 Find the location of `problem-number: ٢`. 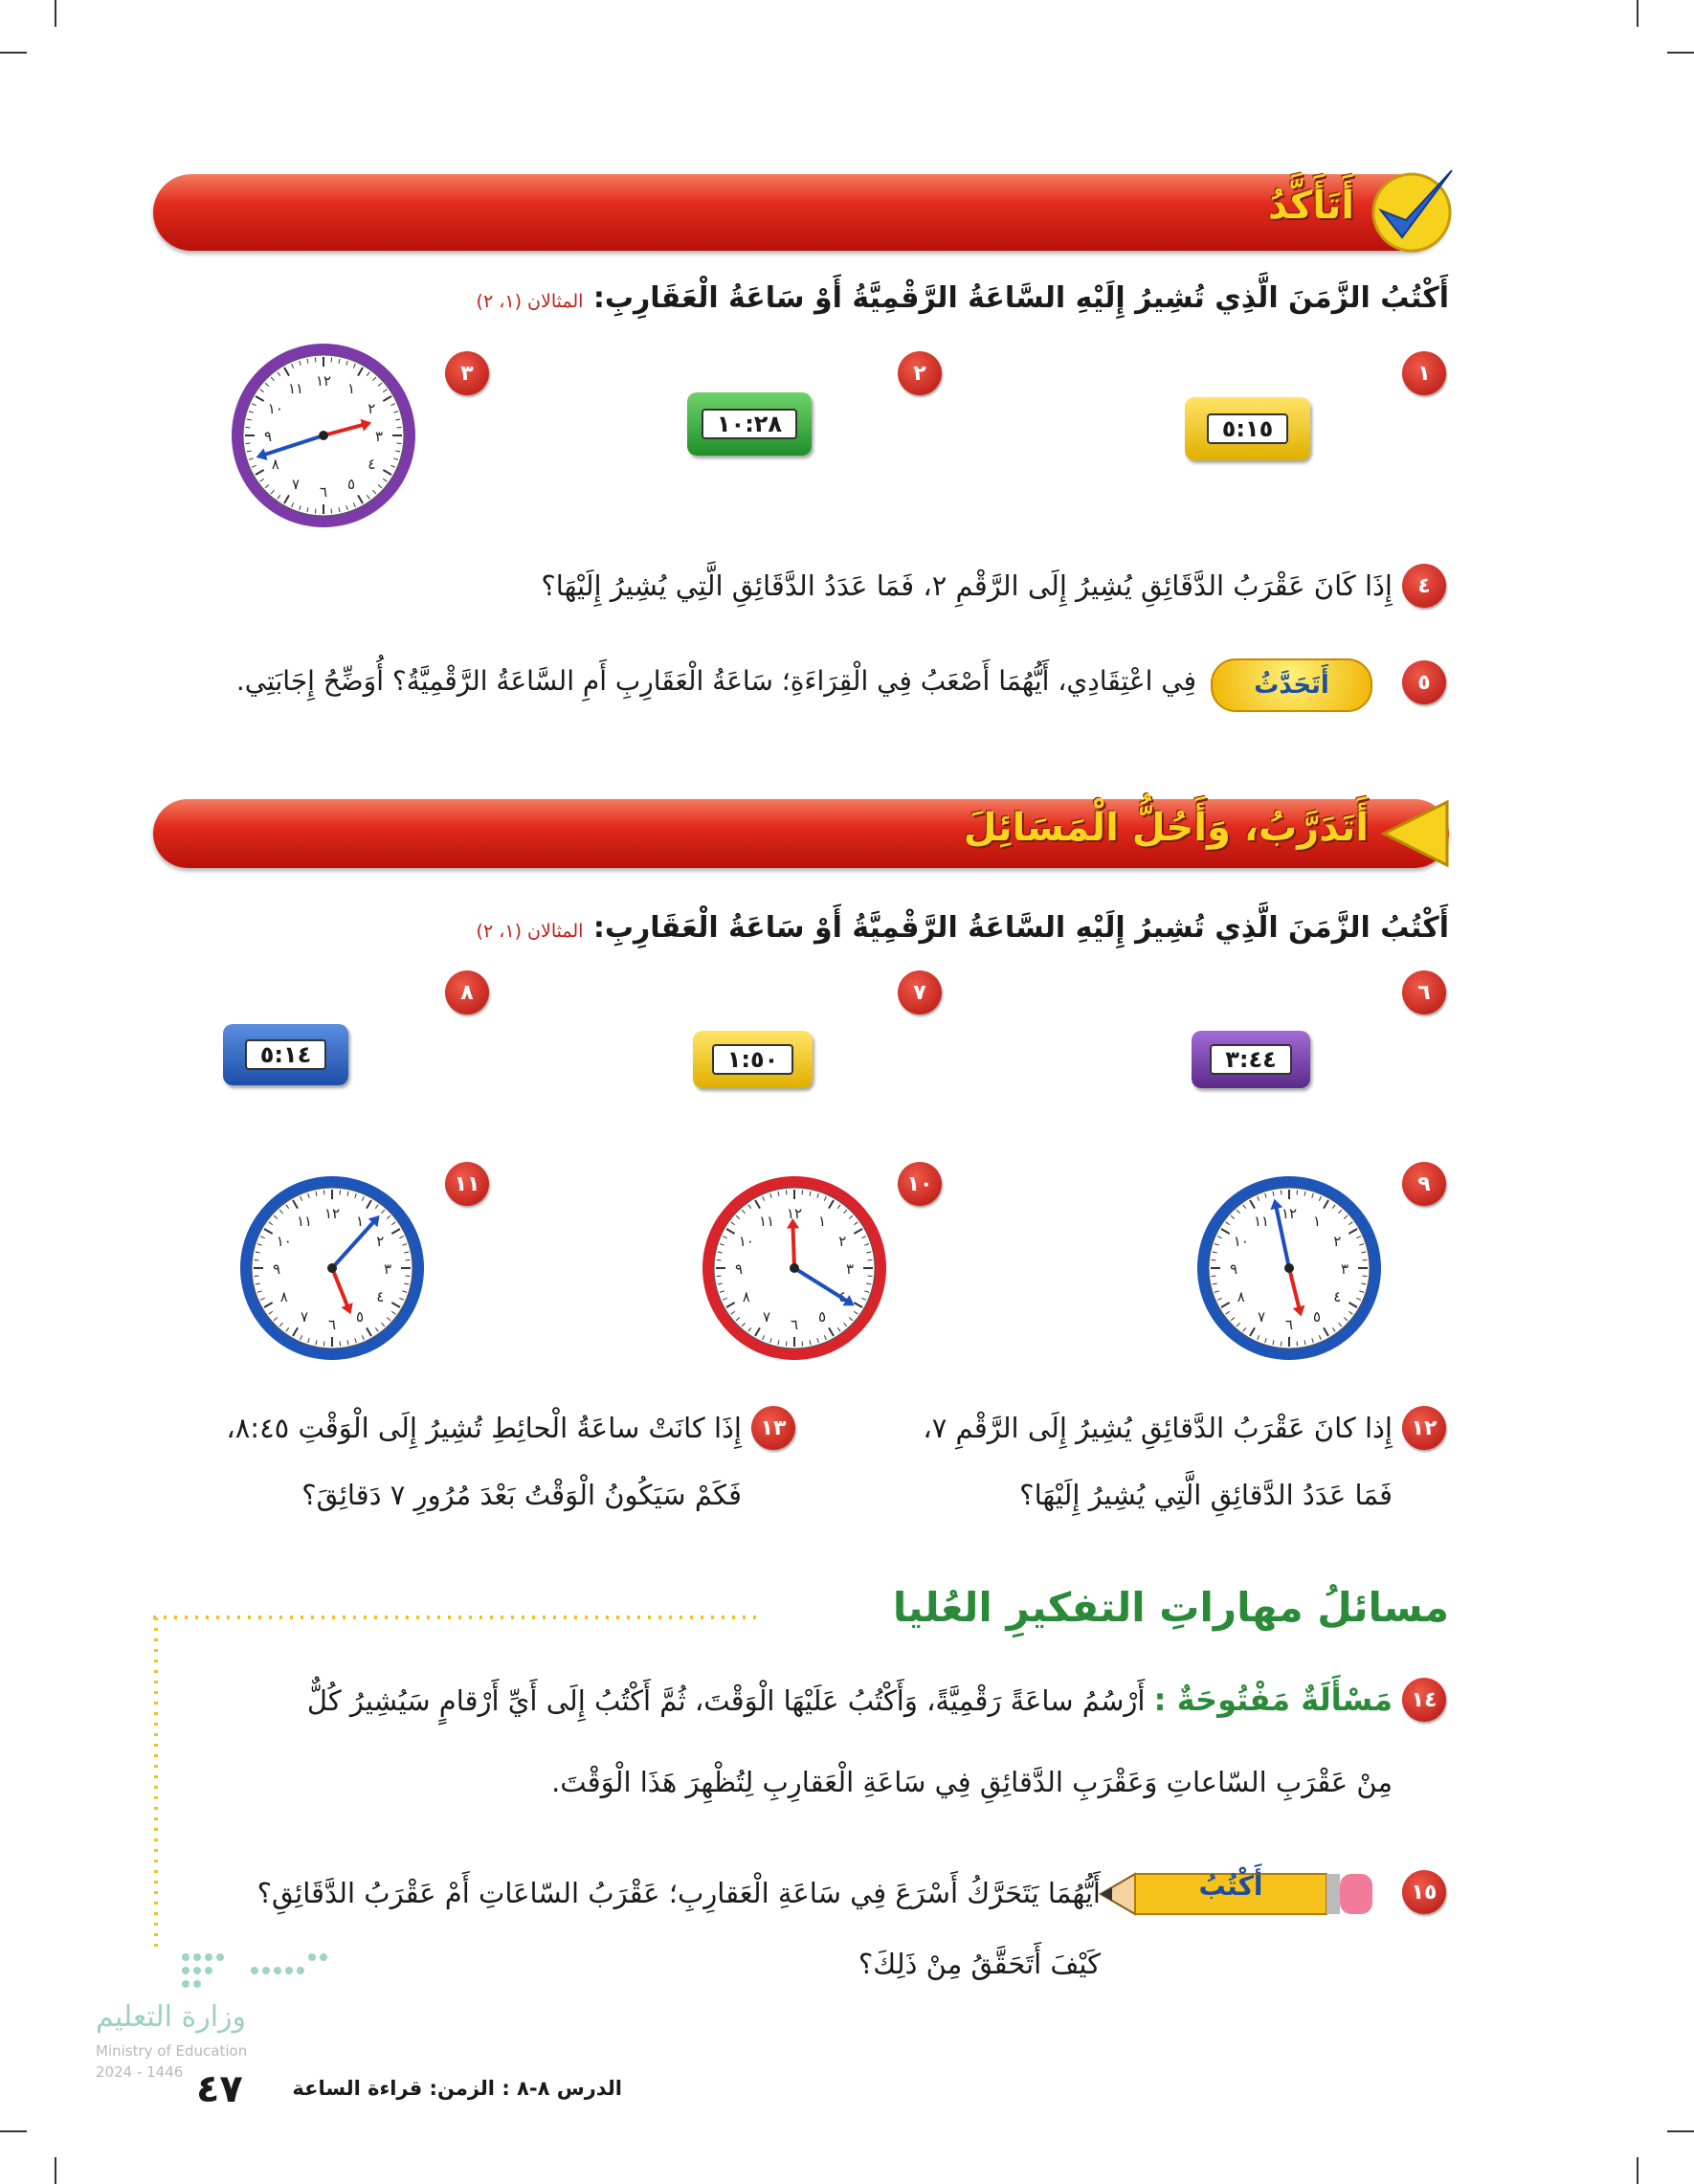

problem-number: ٢ is located at coordinates (920, 373).